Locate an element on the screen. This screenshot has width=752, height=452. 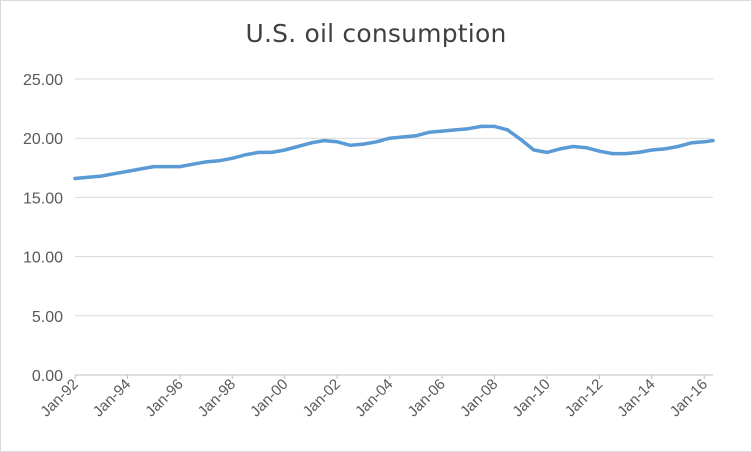
x-tick-label: Jan-16 is located at coordinates (689, 398).